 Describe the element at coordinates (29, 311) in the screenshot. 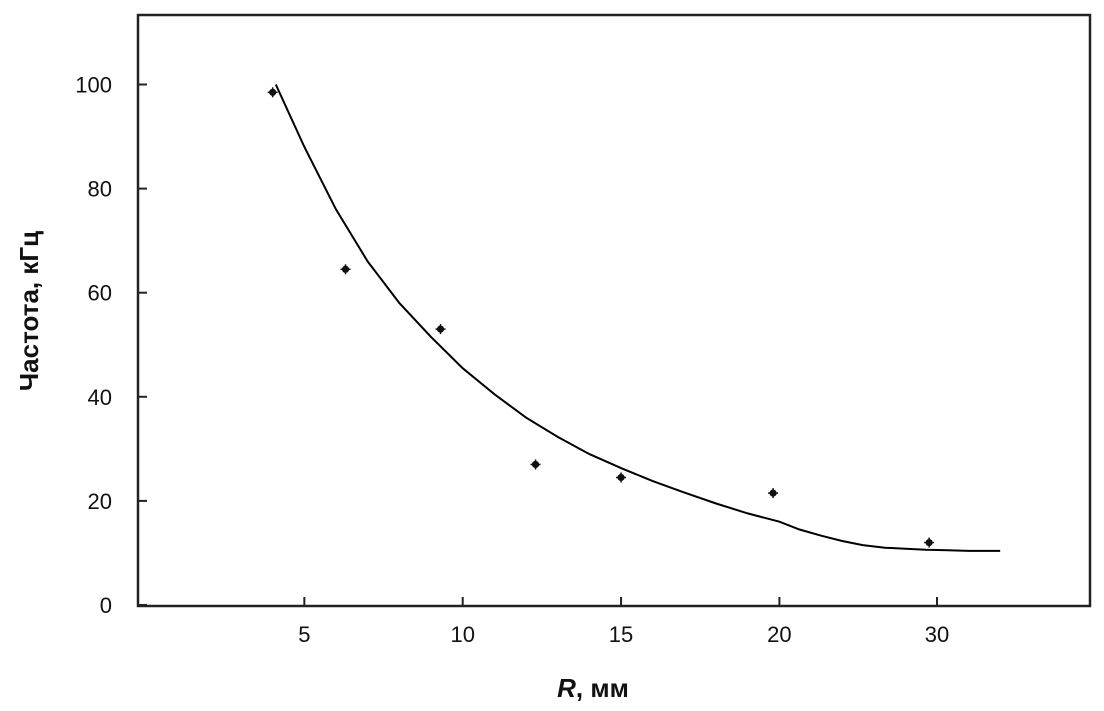

I see `y-axis-title: Частота, кГц` at that location.